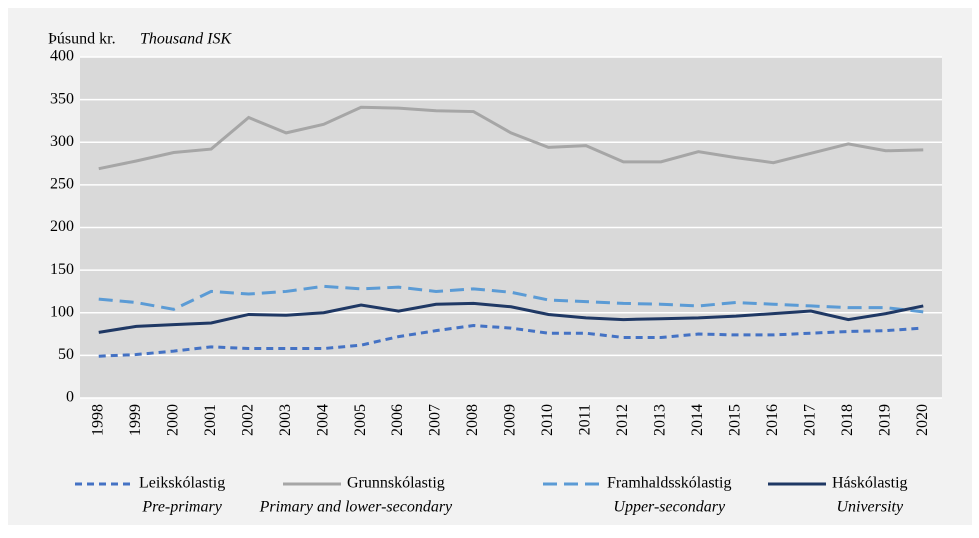 This screenshot has height=538, width=979. What do you see at coordinates (182, 483) in the screenshot?
I see `legend-label: Leikskólastig` at bounding box center [182, 483].